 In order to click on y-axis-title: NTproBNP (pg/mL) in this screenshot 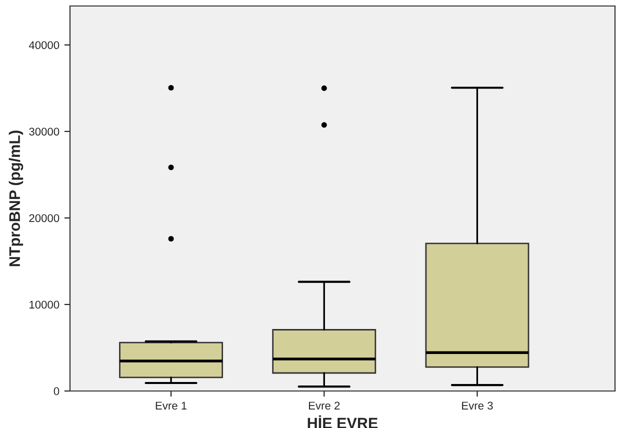, I will do `click(16, 198)`.